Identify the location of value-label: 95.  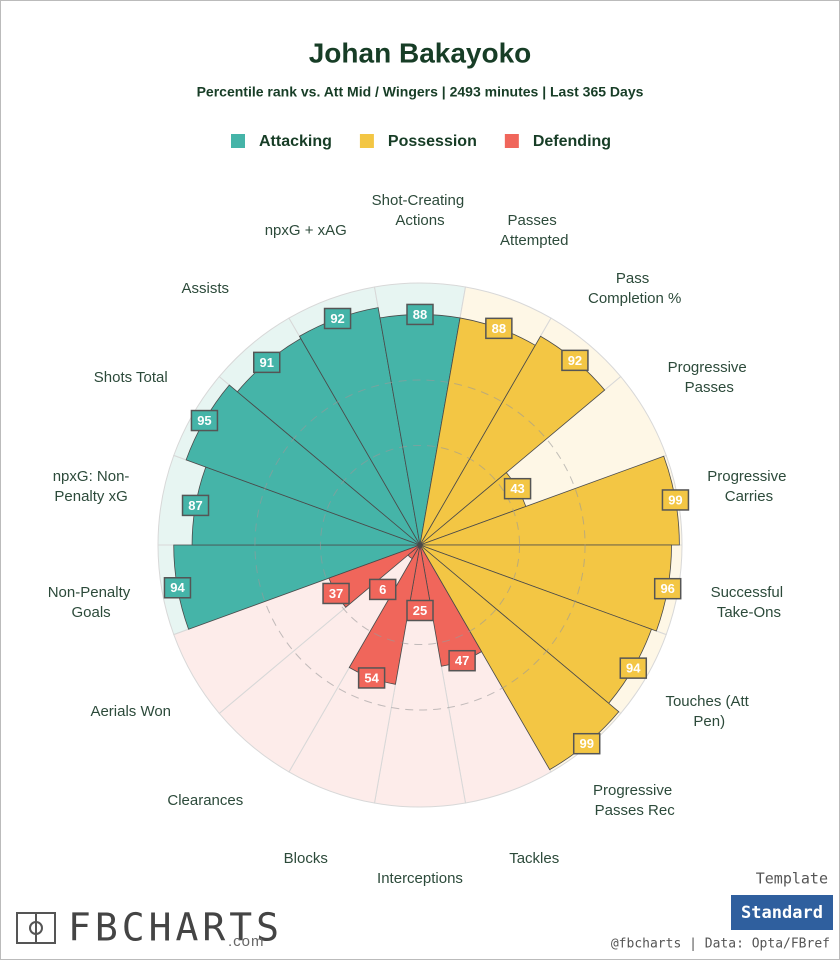
(204, 420).